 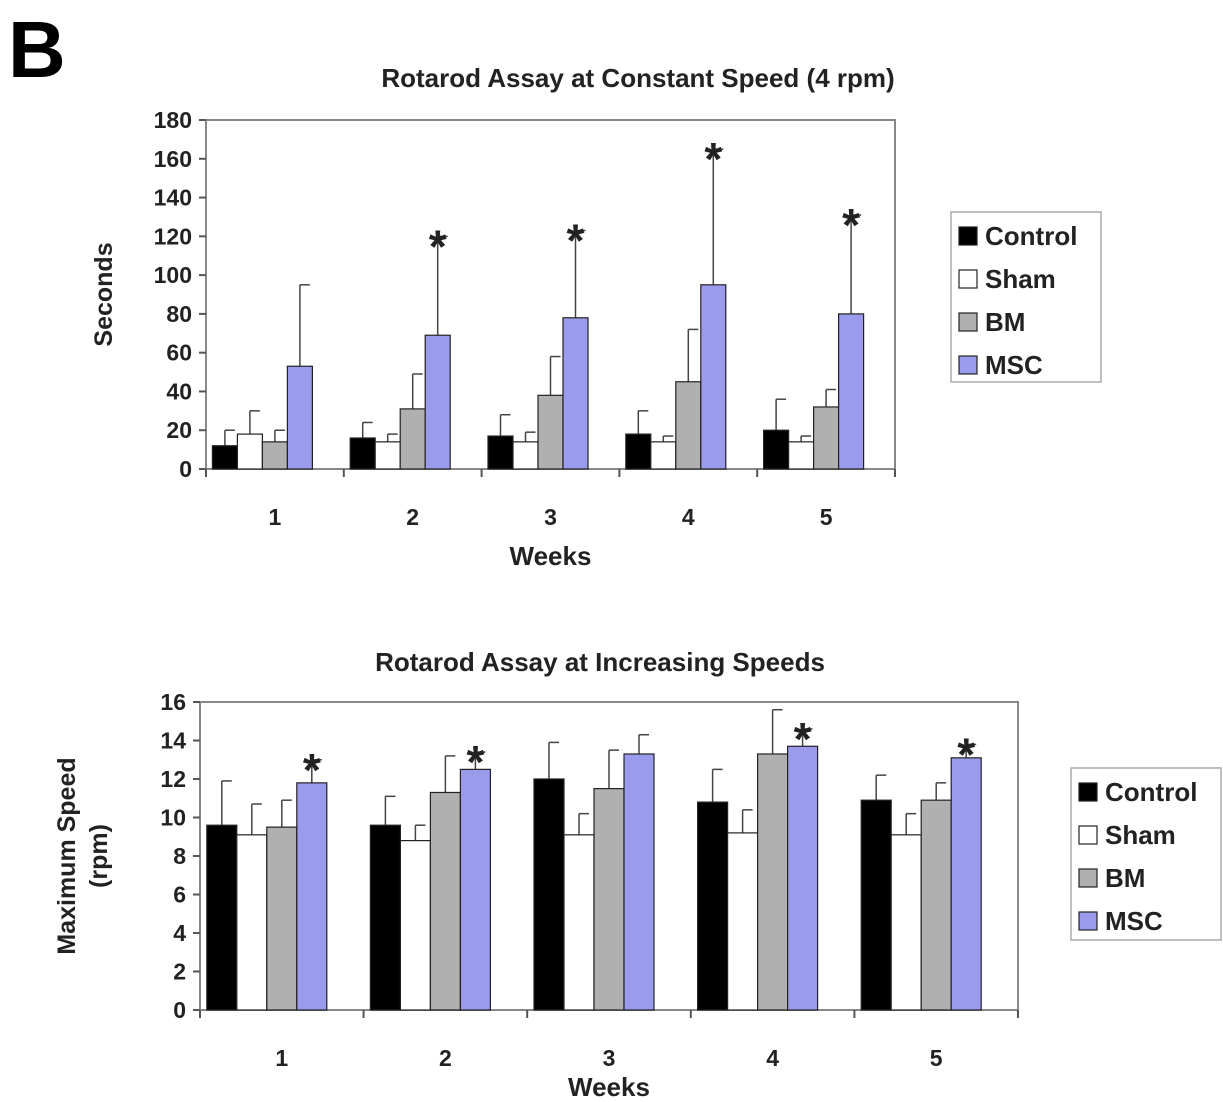 I want to click on y-tick-label: 8, so click(x=179, y=856).